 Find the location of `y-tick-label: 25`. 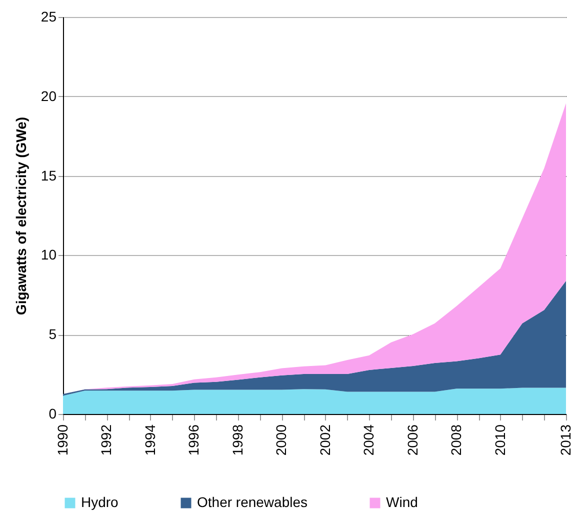

y-tick-label: 25 is located at coordinates (48, 16).